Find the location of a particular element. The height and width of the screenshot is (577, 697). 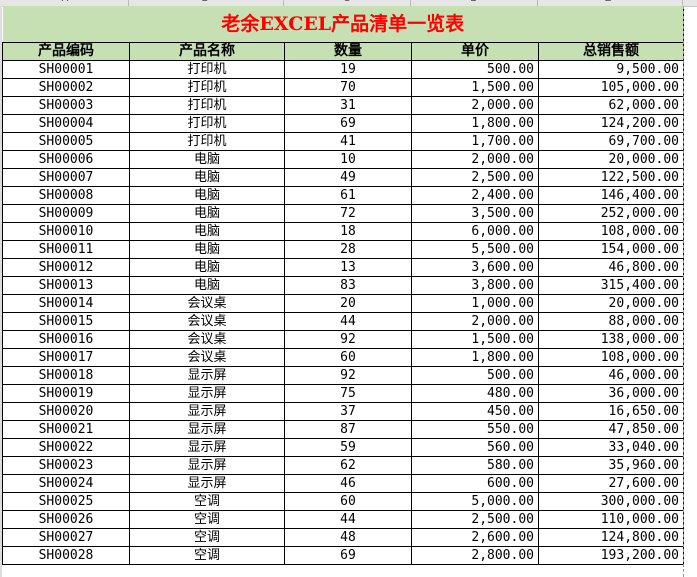

cell-quantity: 44 is located at coordinates (348, 321).